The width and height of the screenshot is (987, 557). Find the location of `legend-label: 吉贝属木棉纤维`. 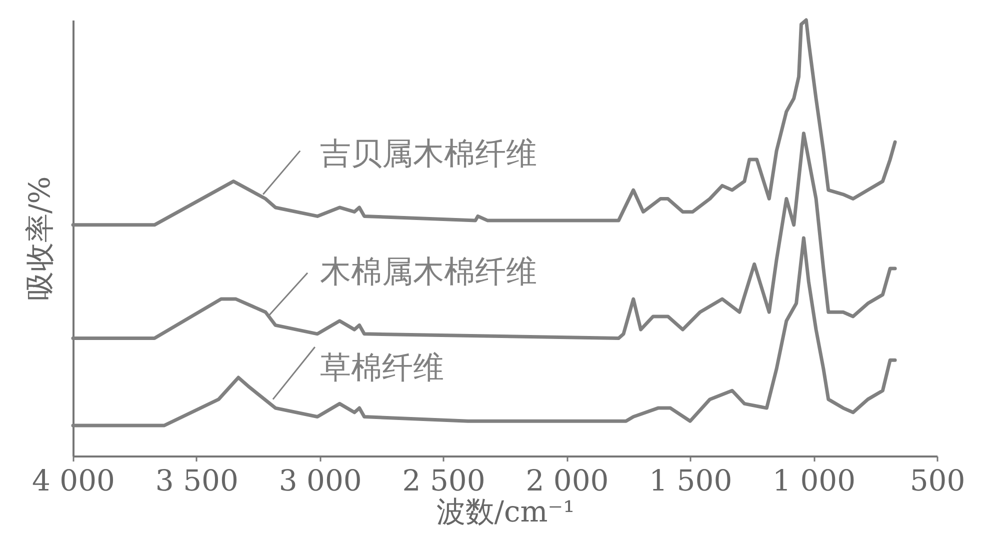

legend-label: 吉贝属木棉纤维 is located at coordinates (428, 154).